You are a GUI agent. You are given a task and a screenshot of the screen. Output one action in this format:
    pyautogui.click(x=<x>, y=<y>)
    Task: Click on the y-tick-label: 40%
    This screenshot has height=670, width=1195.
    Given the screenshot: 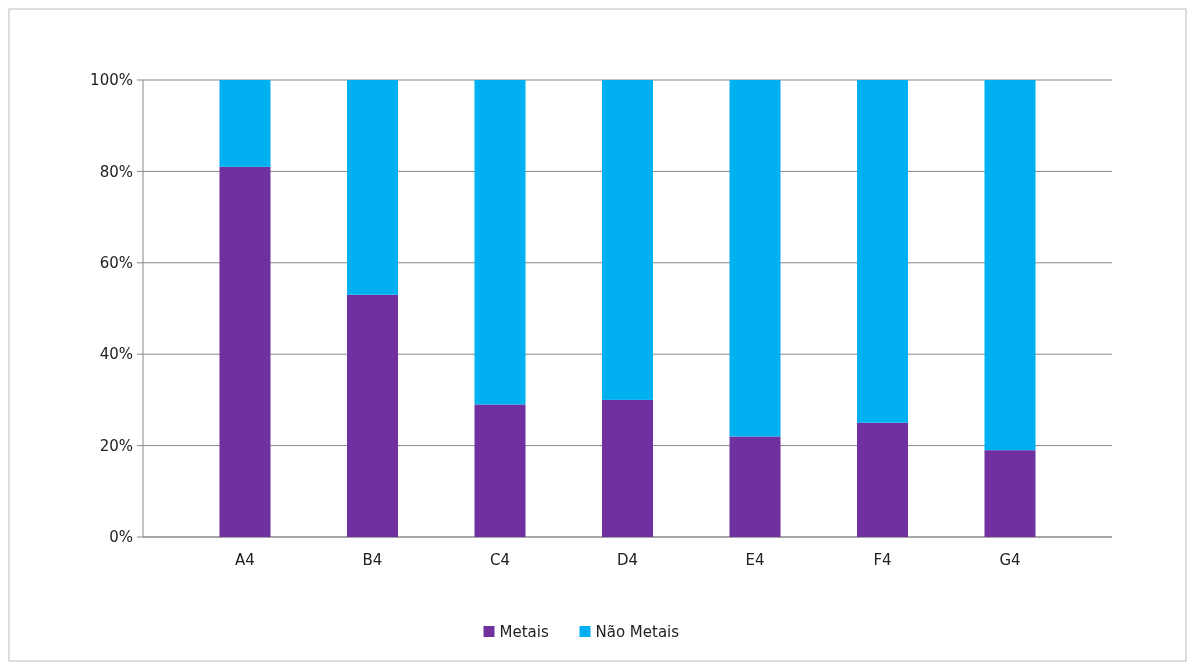 What is the action you would take?
    pyautogui.click(x=116, y=354)
    